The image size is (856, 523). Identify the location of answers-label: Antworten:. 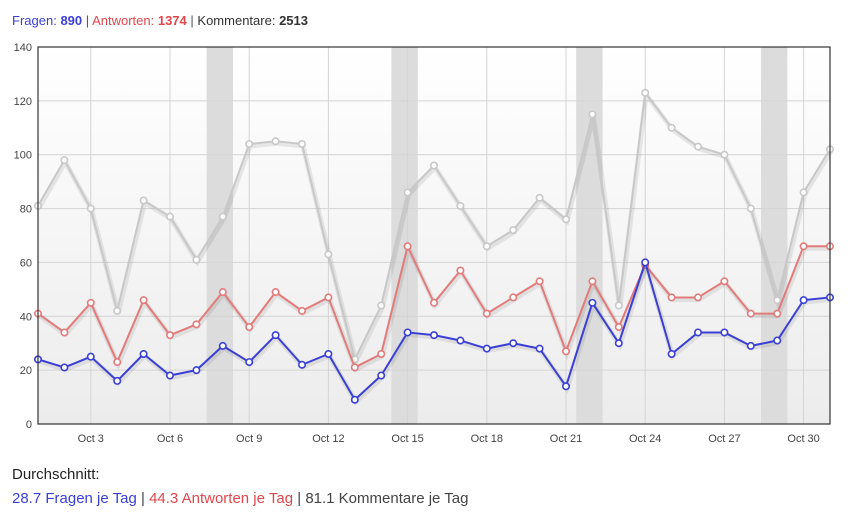
(123, 20).